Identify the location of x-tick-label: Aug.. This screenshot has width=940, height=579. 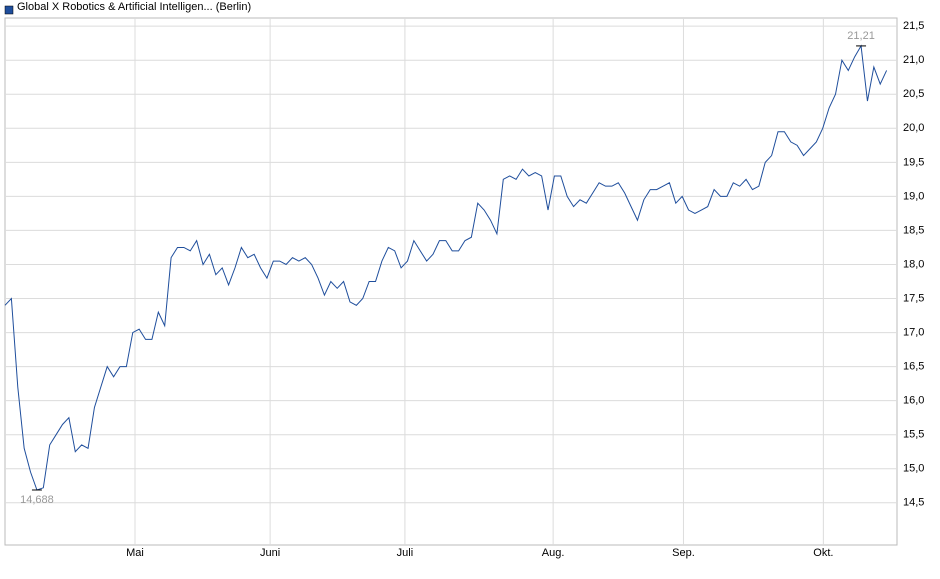
(553, 553).